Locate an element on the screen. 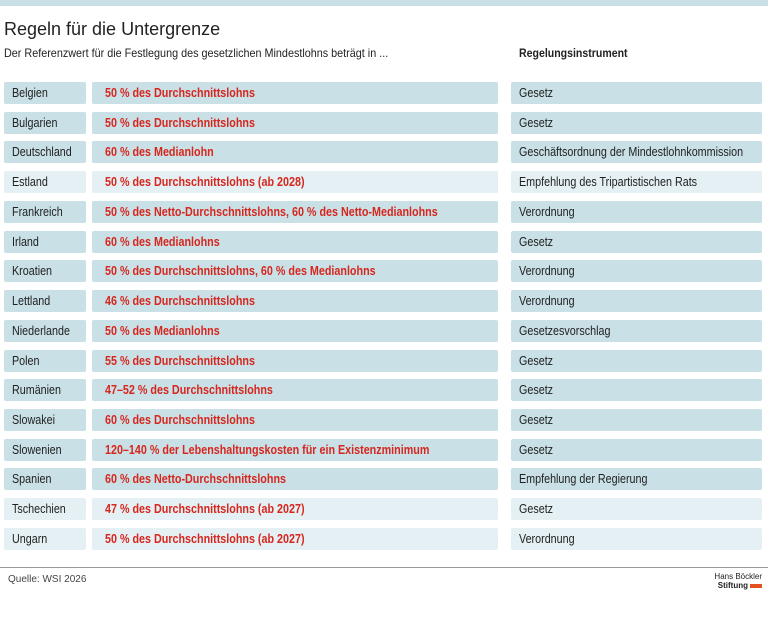 The image size is (768, 635). reference-cell-text: 60 % des Medianlohn is located at coordinates (159, 152).